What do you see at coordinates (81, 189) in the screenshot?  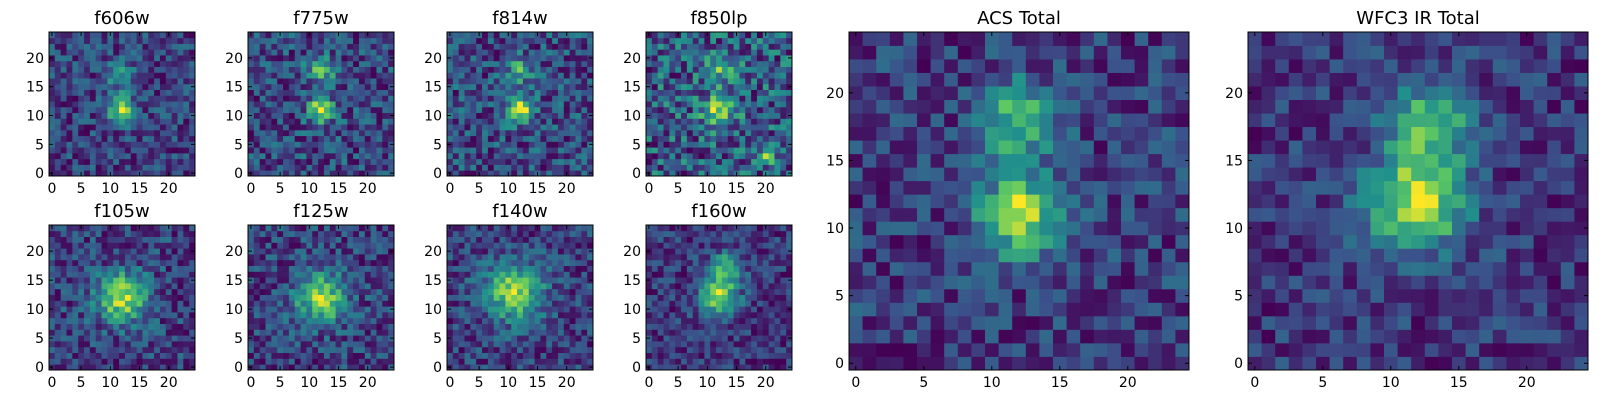 I see `x-tick-label: 5` at bounding box center [81, 189].